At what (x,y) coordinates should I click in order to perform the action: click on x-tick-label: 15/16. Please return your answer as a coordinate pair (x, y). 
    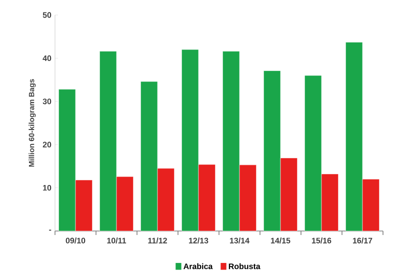
    Looking at the image, I should click on (322, 241).